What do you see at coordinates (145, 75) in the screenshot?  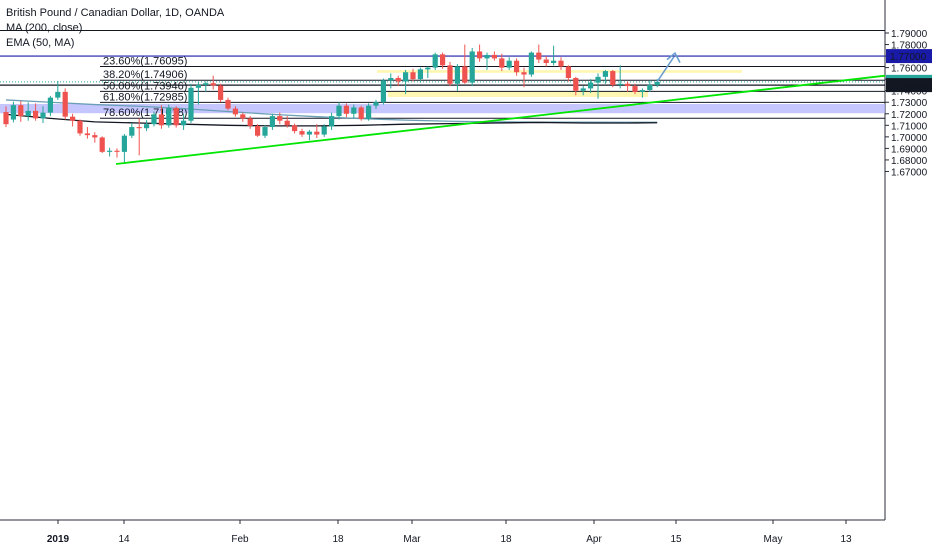 I see `fib-level-label: 38.20%(1.74906)` at bounding box center [145, 75].